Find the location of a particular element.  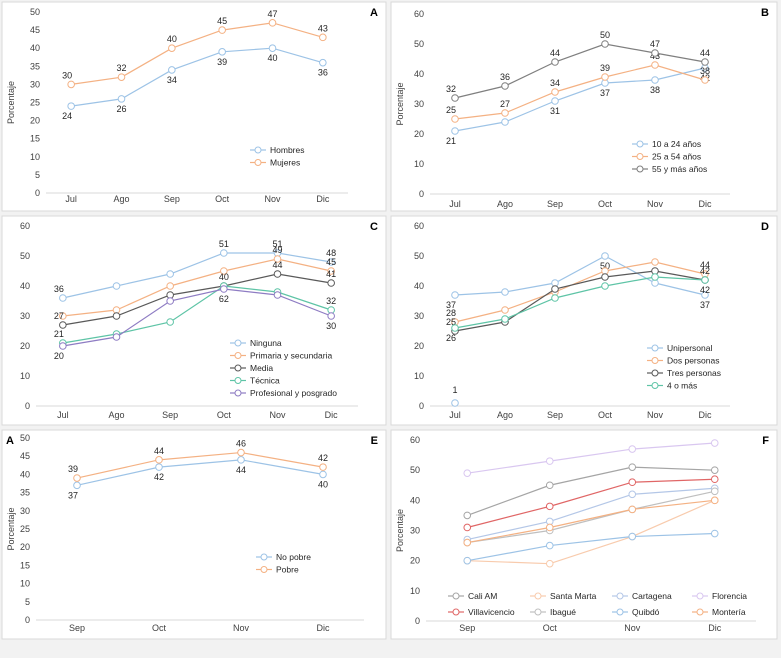

data-label: 31 is located at coordinates (555, 111).